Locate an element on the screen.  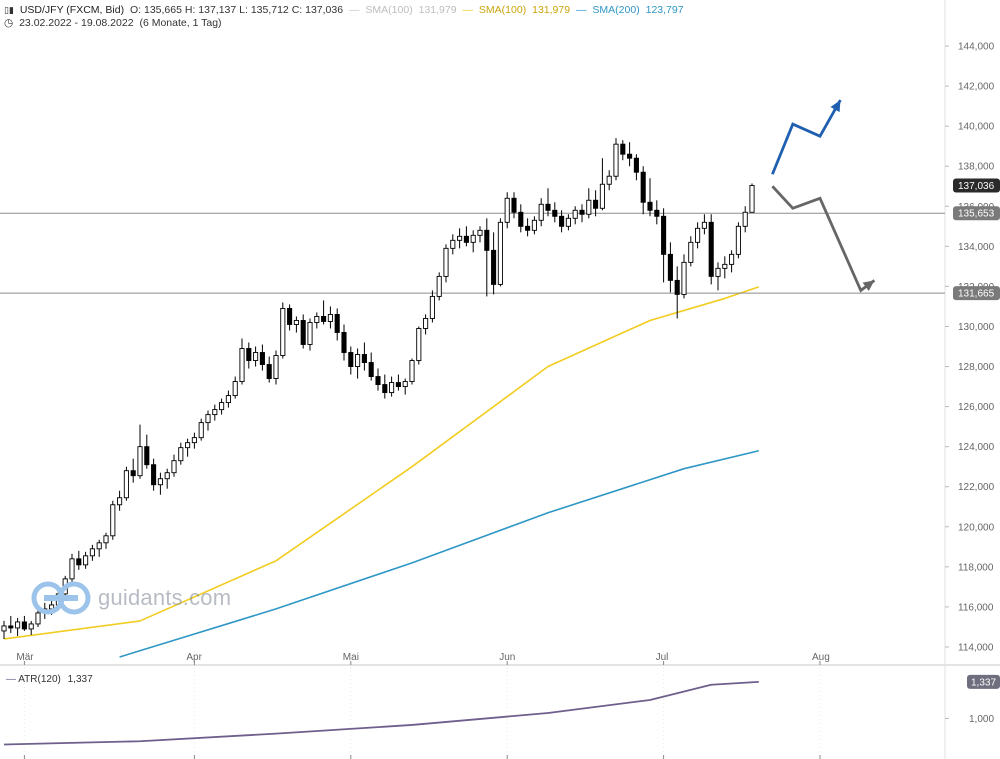
y-axis-label: 126,000 is located at coordinates (976, 407).